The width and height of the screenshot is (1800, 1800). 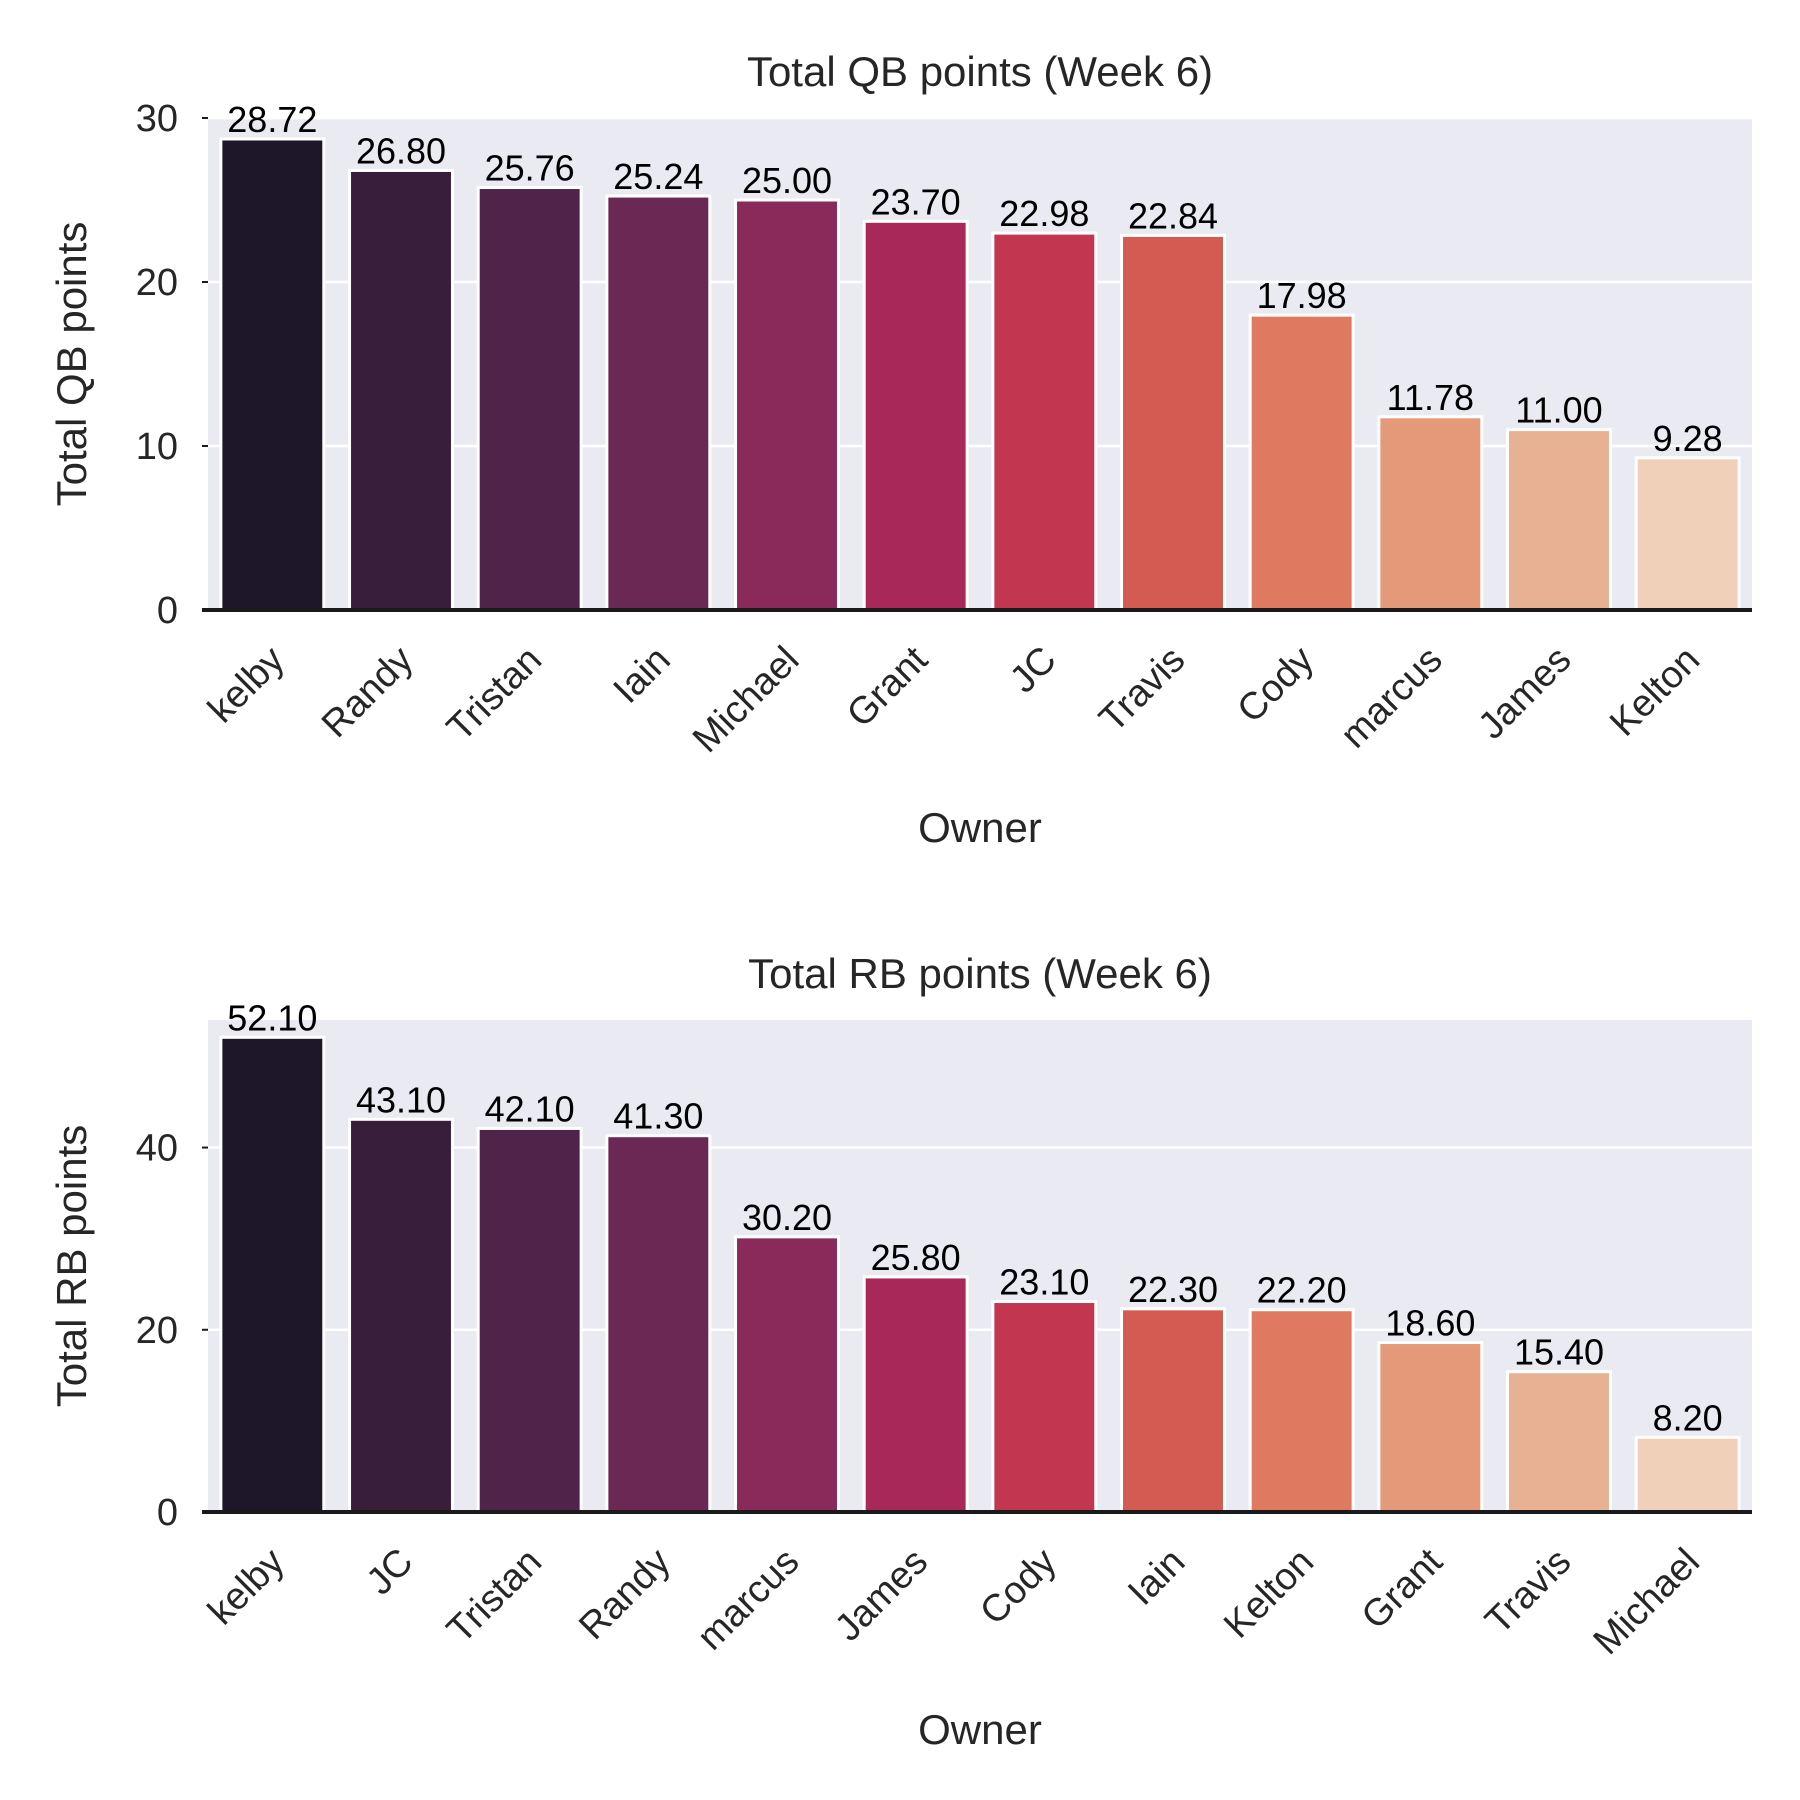 What do you see at coordinates (401, 150) in the screenshot?
I see `bar-value-label: 26.80` at bounding box center [401, 150].